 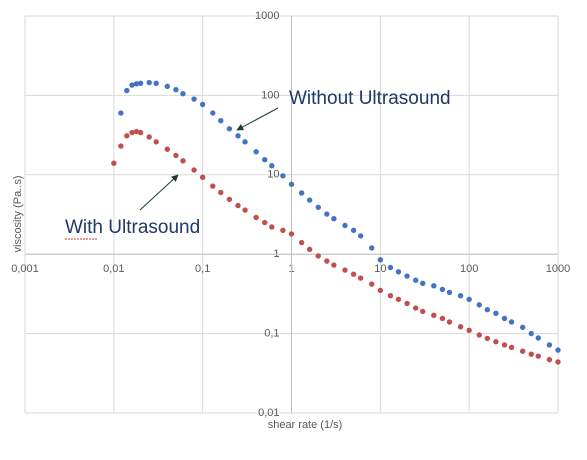 I want to click on x-tick-label: 100, so click(x=469, y=269).